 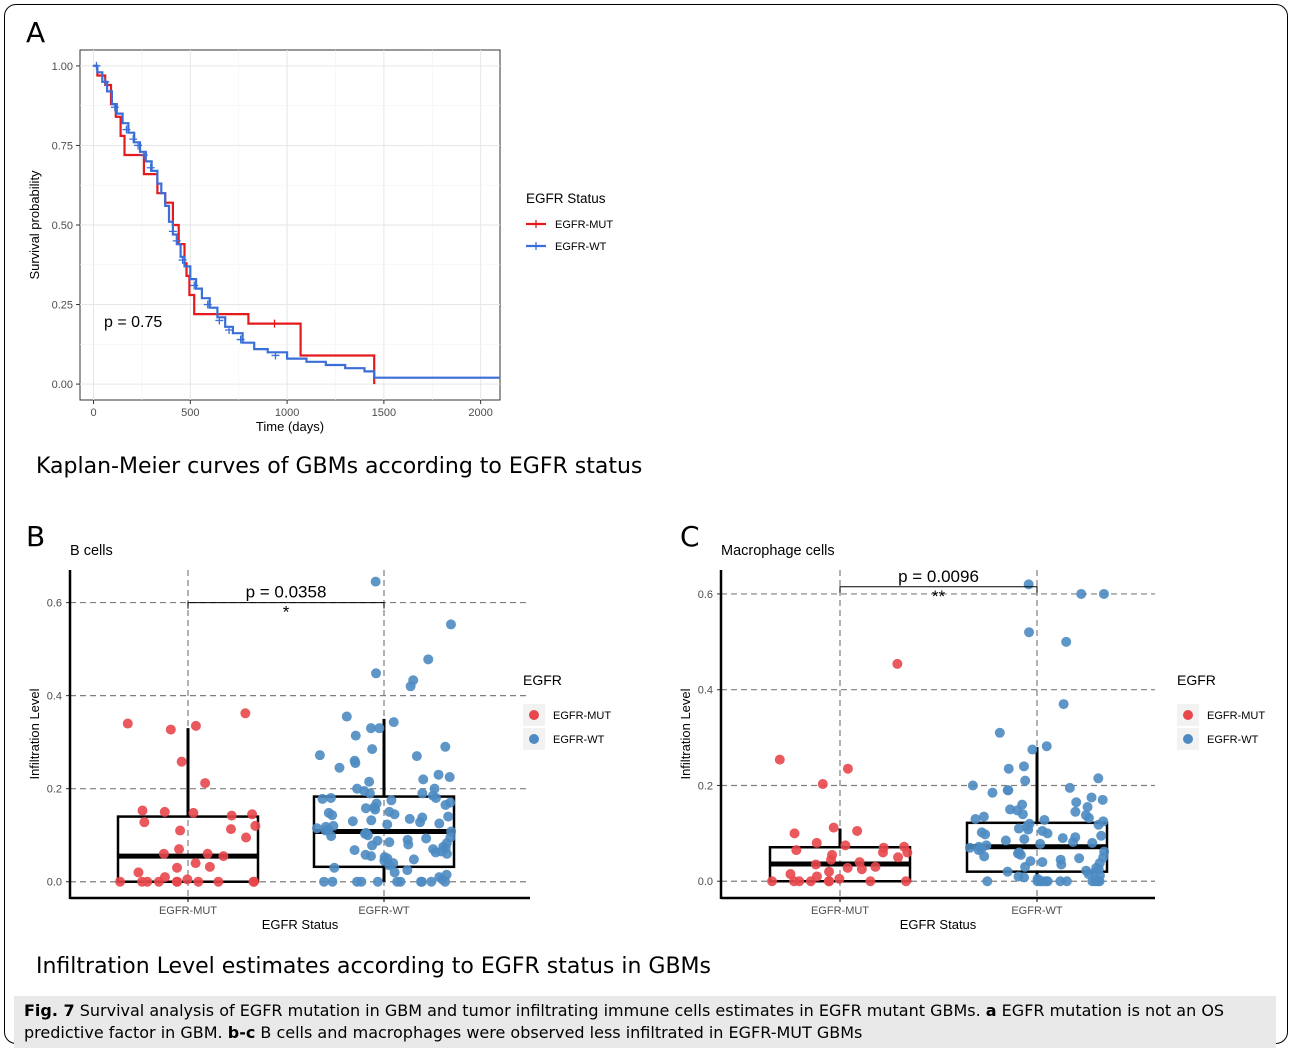 What do you see at coordinates (939, 596) in the screenshot?
I see `significance-stars: **` at bounding box center [939, 596].